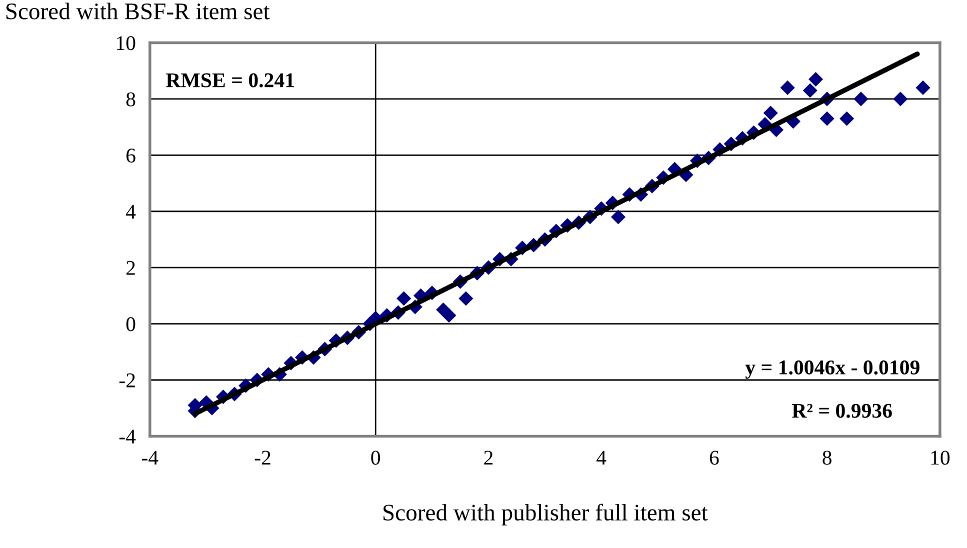 This screenshot has height=548, width=967. What do you see at coordinates (230, 80) in the screenshot?
I see `annotation: RMSE = 0.241` at bounding box center [230, 80].